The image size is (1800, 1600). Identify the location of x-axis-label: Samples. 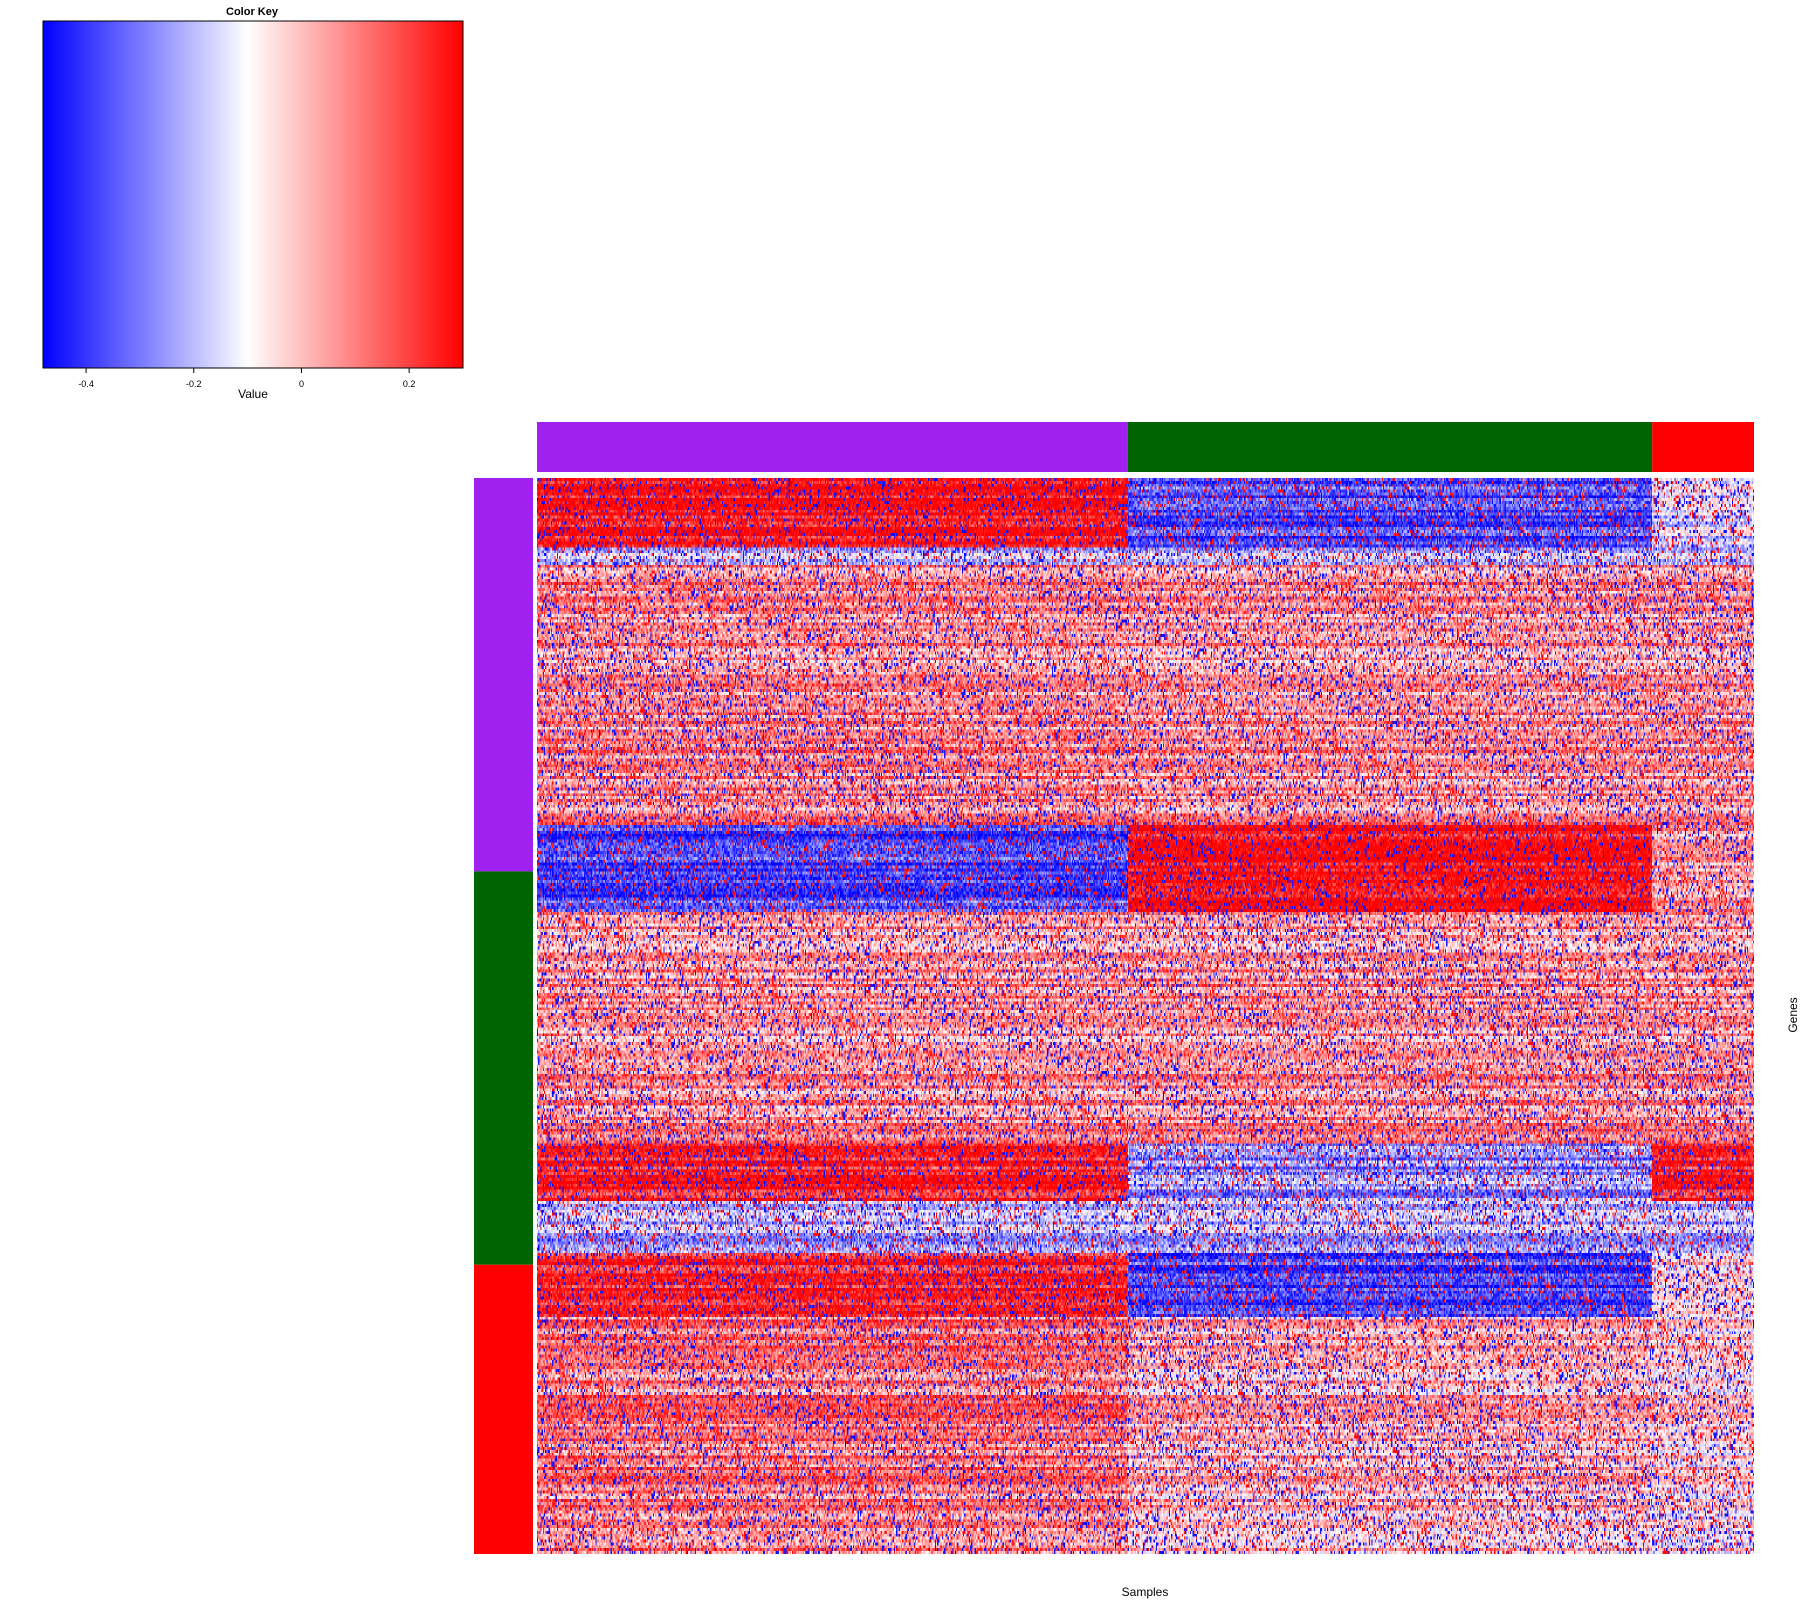
(1145, 1592).